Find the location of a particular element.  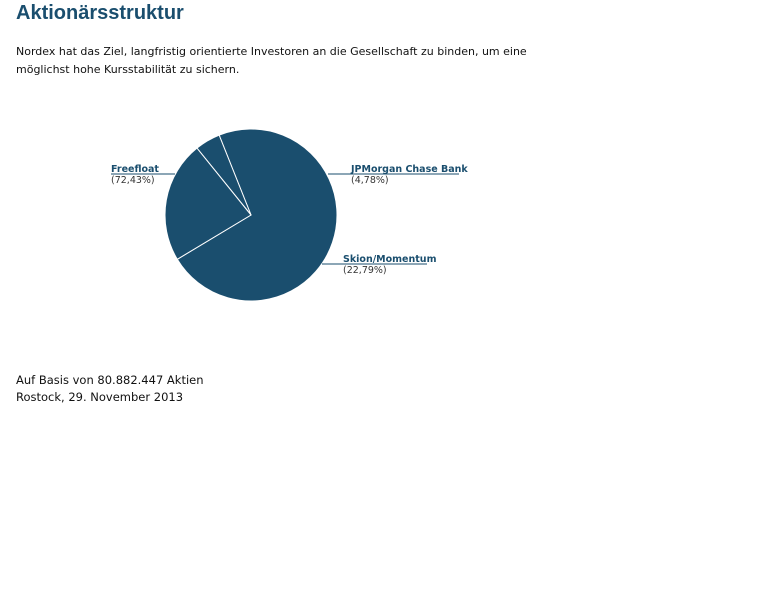

page-title: Aktionärsstruktur is located at coordinates (100, 13).